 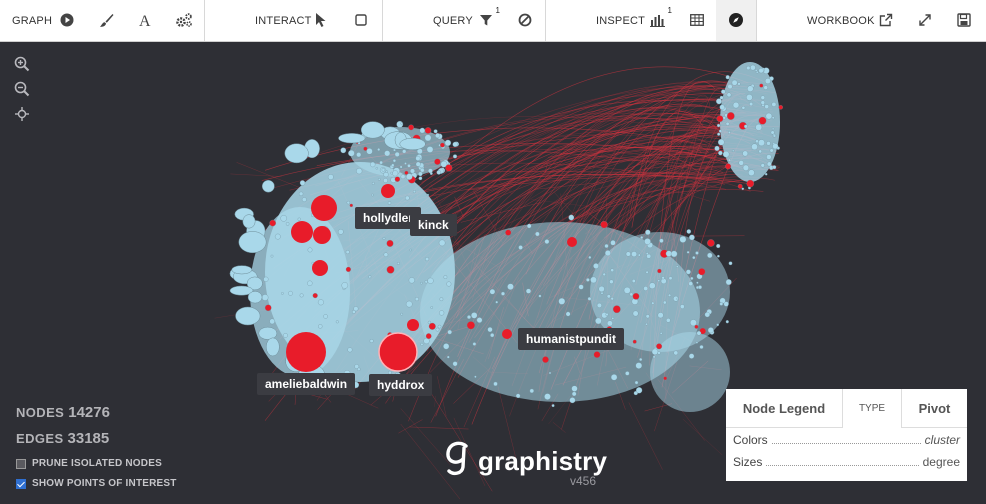 What do you see at coordinates (321, 20) in the screenshot?
I see `cursor-icon` at bounding box center [321, 20].